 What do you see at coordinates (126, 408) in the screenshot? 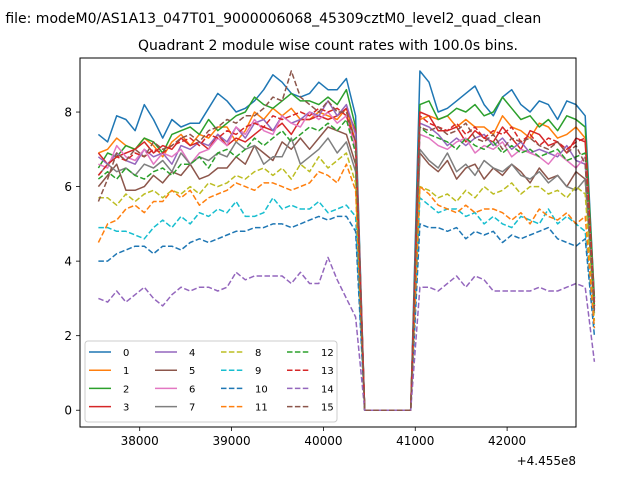
I see `legend-label-3: 3` at bounding box center [126, 408].